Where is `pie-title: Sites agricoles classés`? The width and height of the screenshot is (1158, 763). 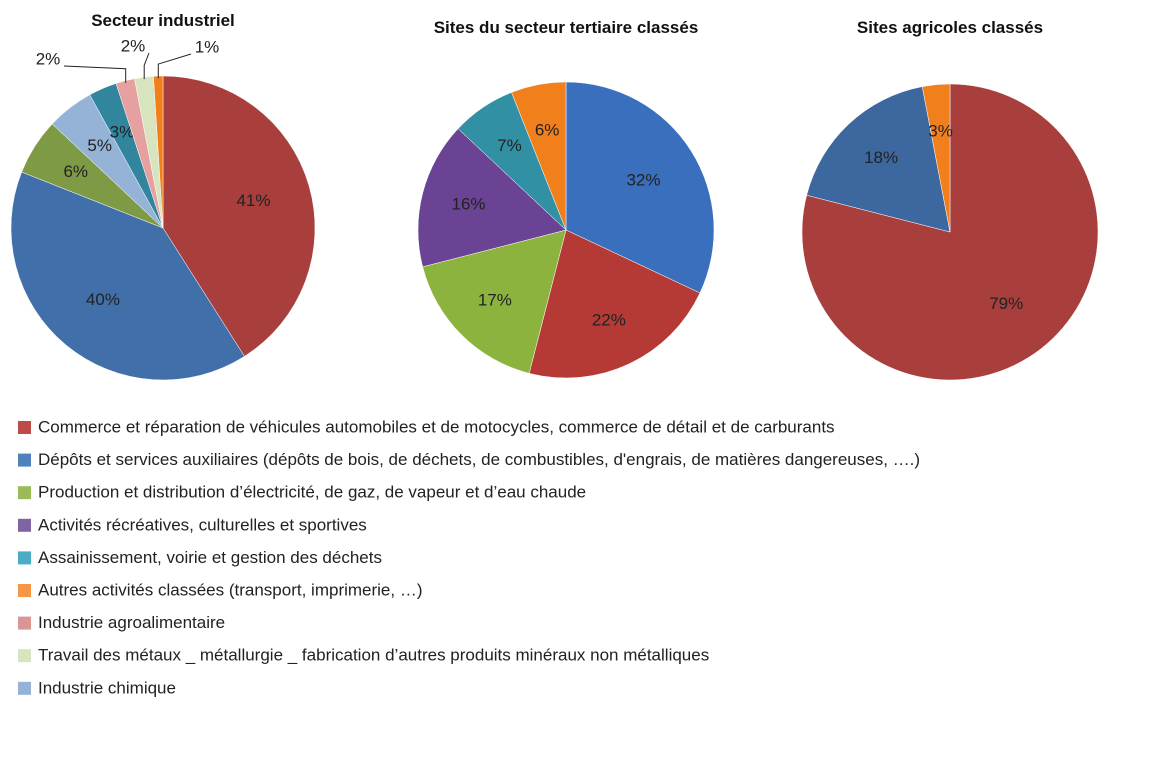
pie-title: Sites agricoles classés is located at coordinates (950, 27).